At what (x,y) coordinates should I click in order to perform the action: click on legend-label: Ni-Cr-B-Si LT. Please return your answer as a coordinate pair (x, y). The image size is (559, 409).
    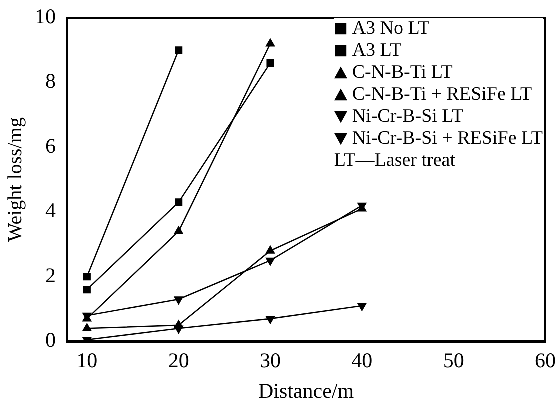
    Looking at the image, I should click on (408, 117).